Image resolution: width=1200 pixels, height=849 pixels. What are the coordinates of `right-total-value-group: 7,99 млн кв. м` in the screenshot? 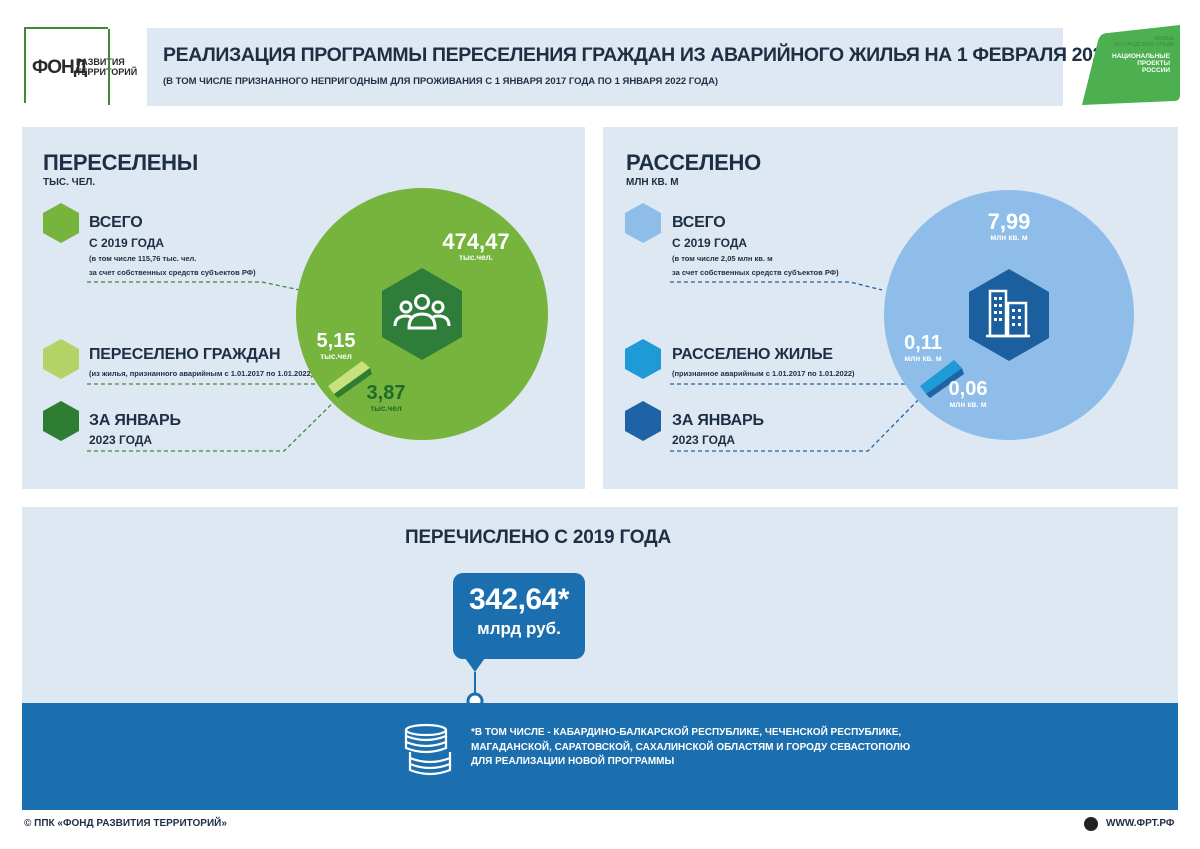 It's located at (1009, 226).